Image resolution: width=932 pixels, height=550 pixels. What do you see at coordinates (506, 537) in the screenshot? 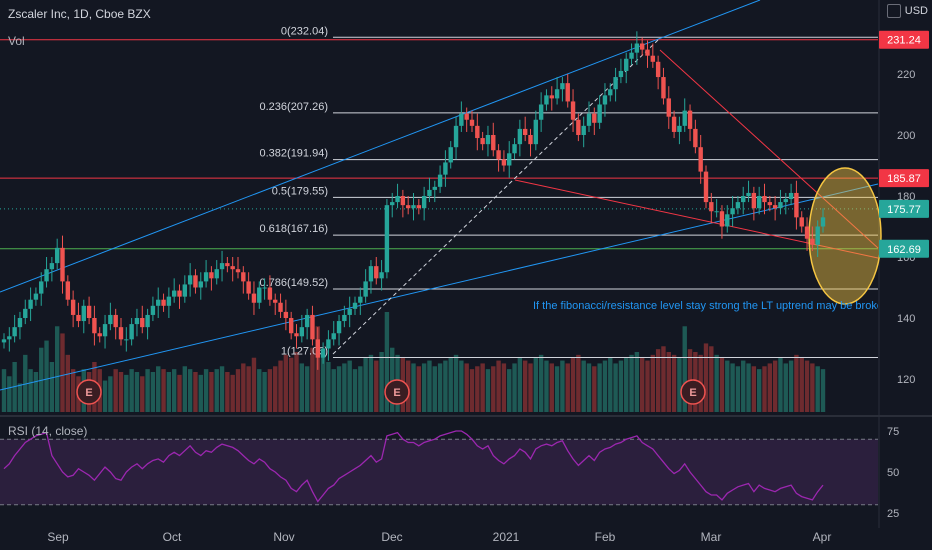
I see `time-tick-label: 2021` at bounding box center [506, 537].